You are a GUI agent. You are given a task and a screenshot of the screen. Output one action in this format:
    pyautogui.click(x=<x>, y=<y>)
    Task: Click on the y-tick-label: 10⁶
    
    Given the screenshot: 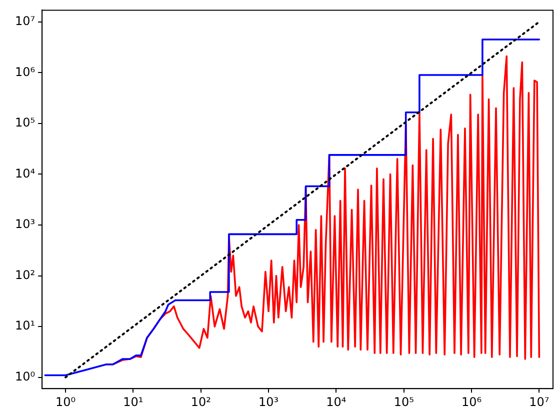 What is the action you would take?
    pyautogui.click(x=25, y=71)
    